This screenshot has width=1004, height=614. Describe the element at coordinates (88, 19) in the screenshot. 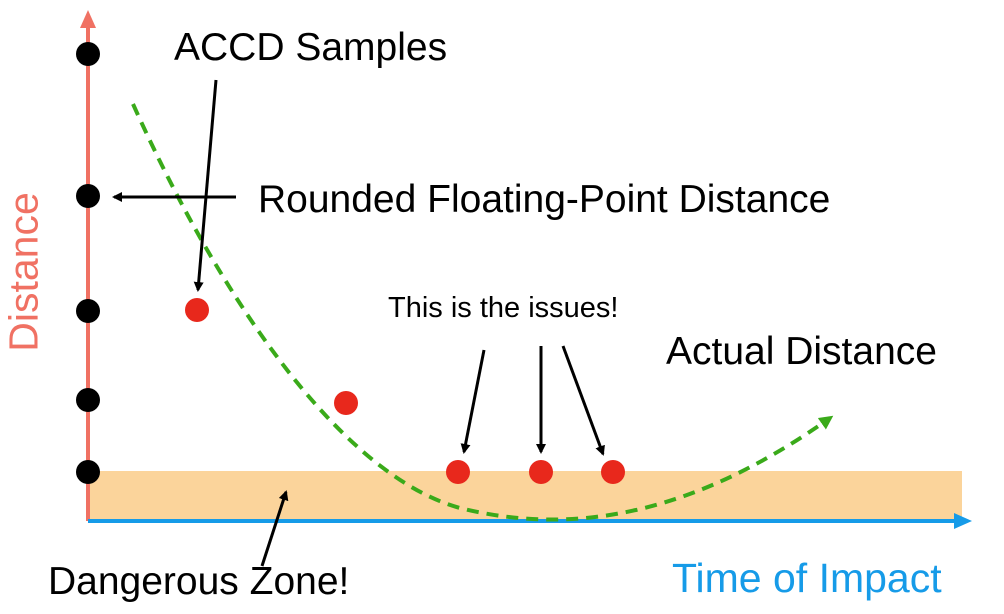

I see `y-axis-arrowhead` at that location.